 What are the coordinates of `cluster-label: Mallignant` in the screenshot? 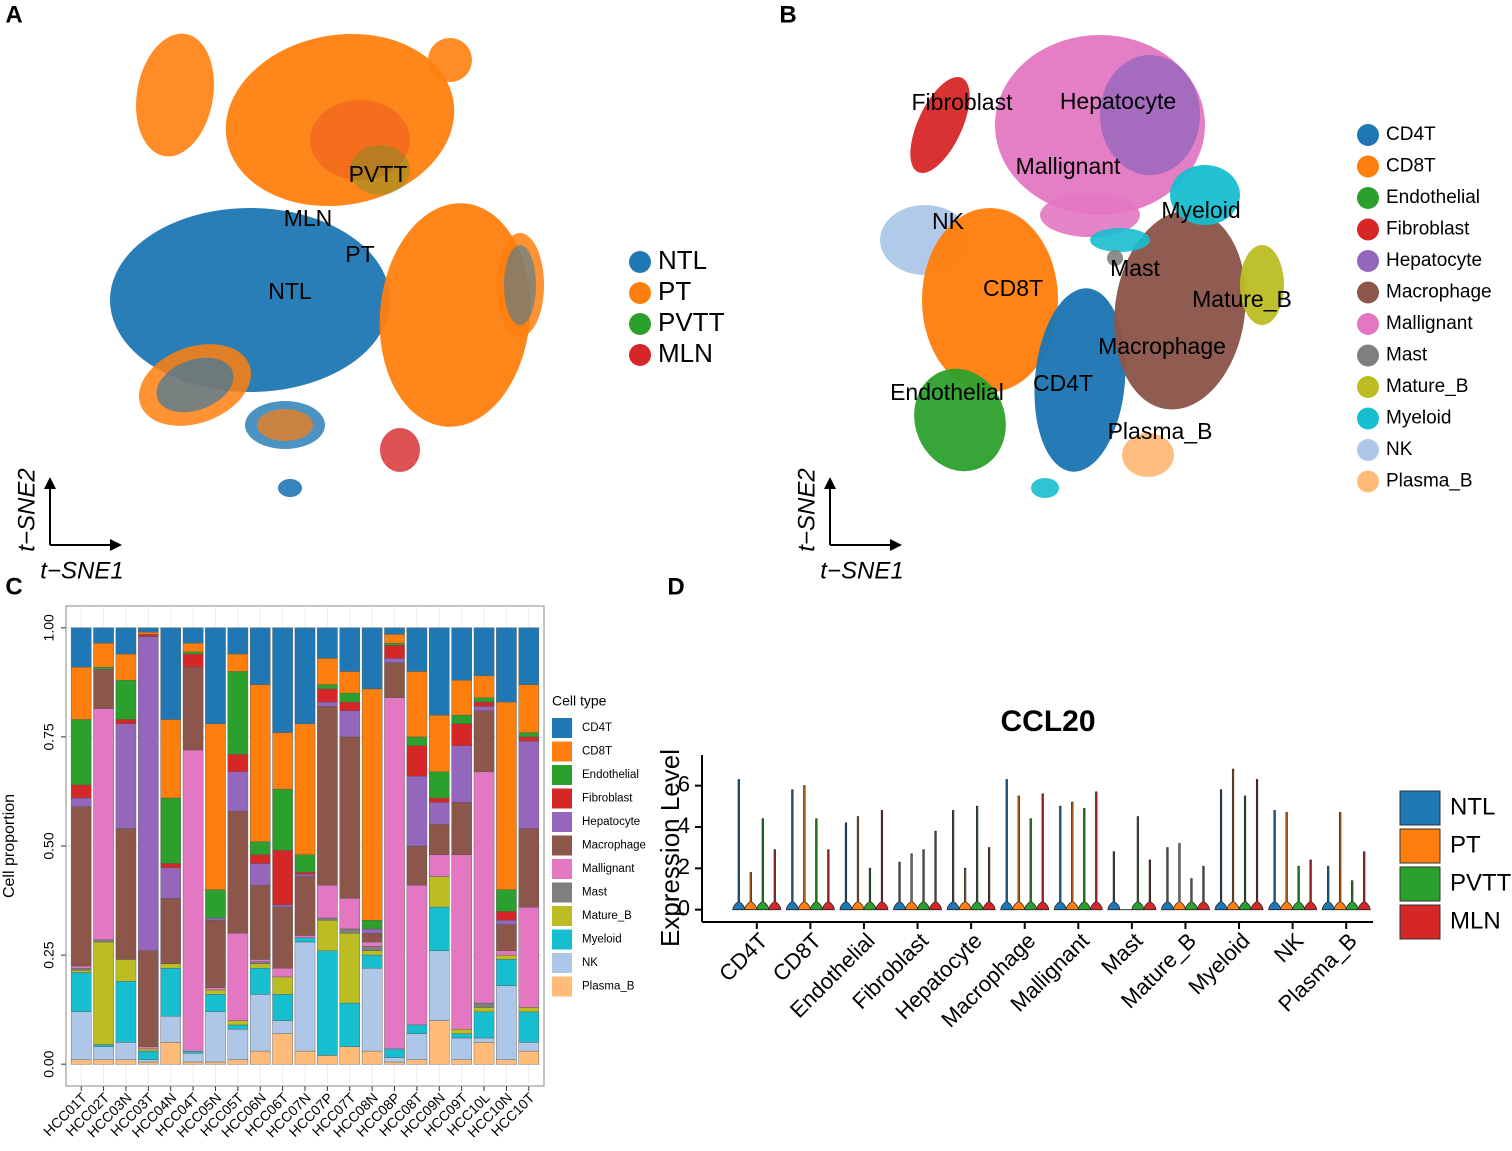 It's located at (1068, 166).